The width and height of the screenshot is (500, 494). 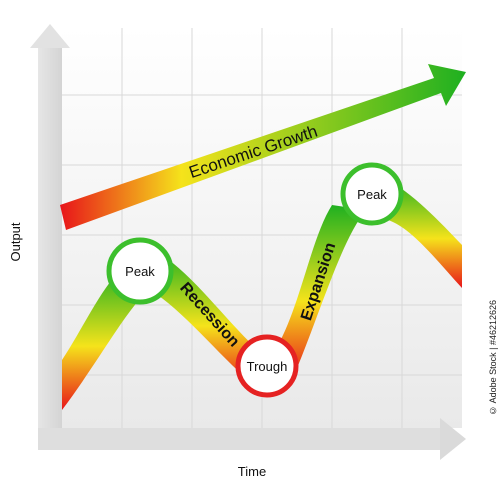 I want to click on x-axis-arrow, so click(x=252, y=439).